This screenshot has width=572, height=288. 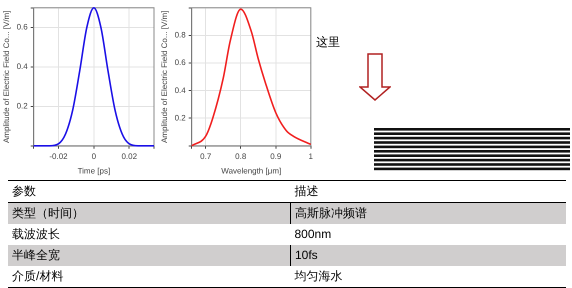 I want to click on text: 介质/材料, so click(x=37, y=276).